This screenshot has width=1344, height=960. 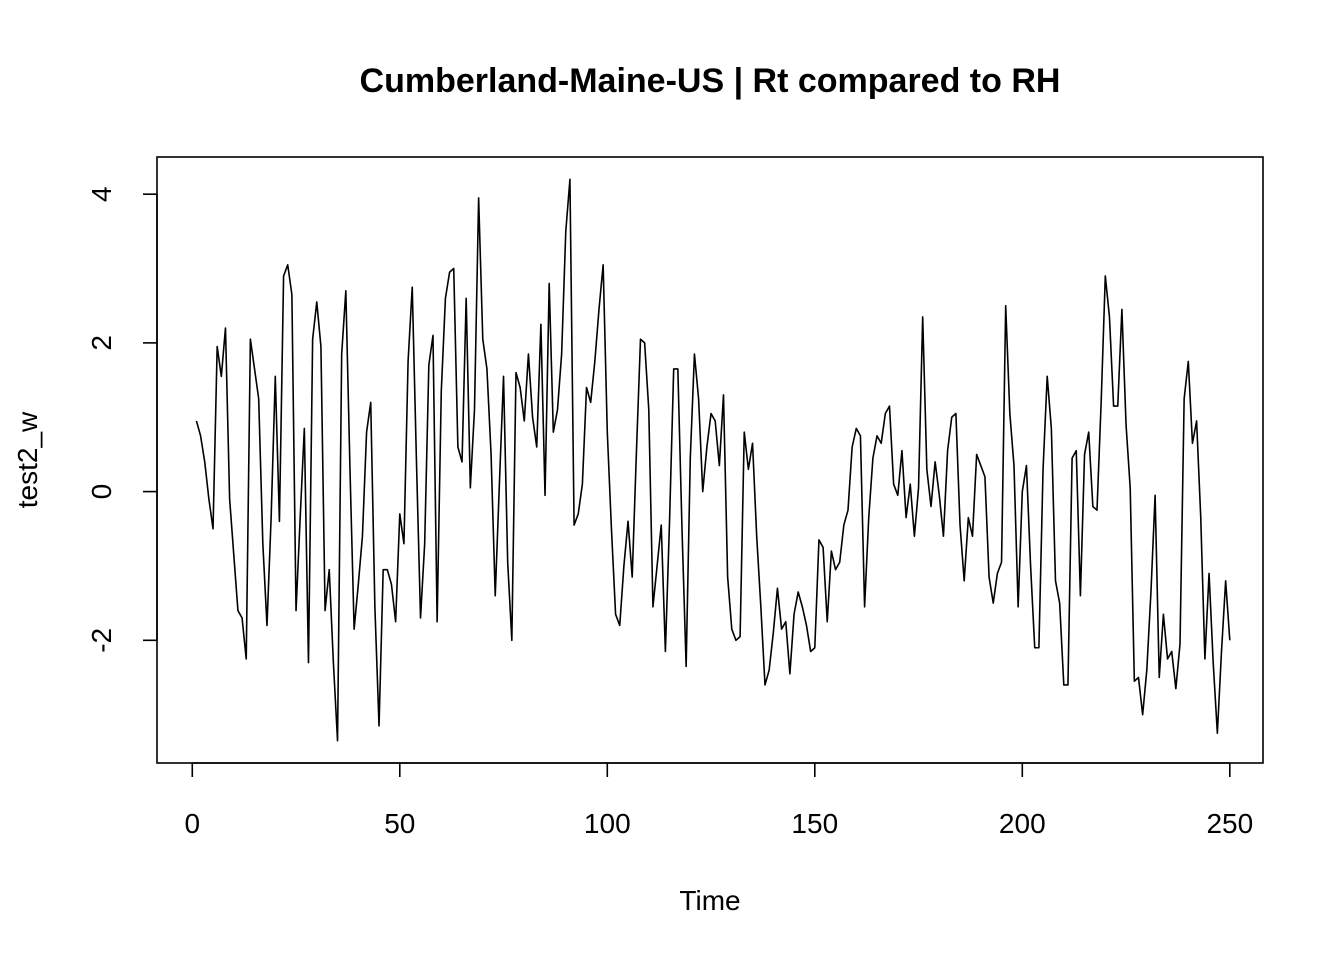 What do you see at coordinates (718, 800) in the screenshot?
I see `x-axis: 0 50 100 150 200 250` at bounding box center [718, 800].